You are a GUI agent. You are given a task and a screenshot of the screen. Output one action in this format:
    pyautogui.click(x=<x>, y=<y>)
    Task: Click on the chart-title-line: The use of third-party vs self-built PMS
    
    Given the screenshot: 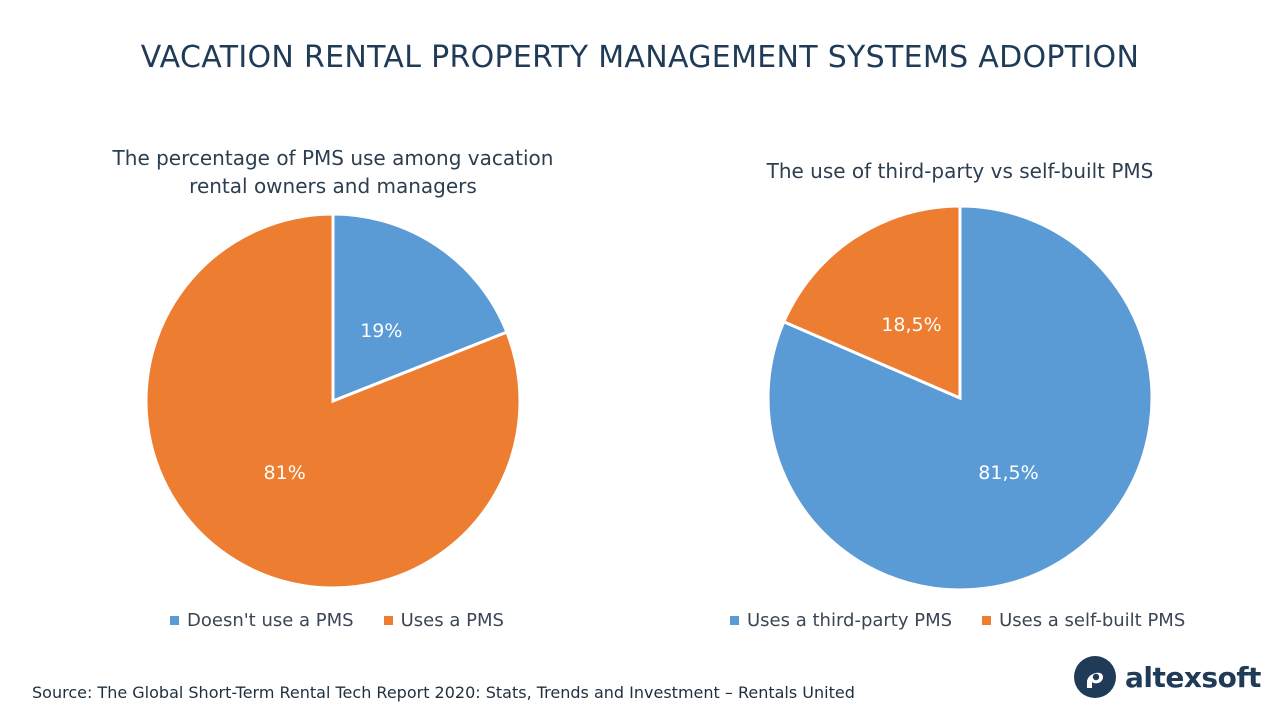 What is the action you would take?
    pyautogui.click(x=960, y=171)
    